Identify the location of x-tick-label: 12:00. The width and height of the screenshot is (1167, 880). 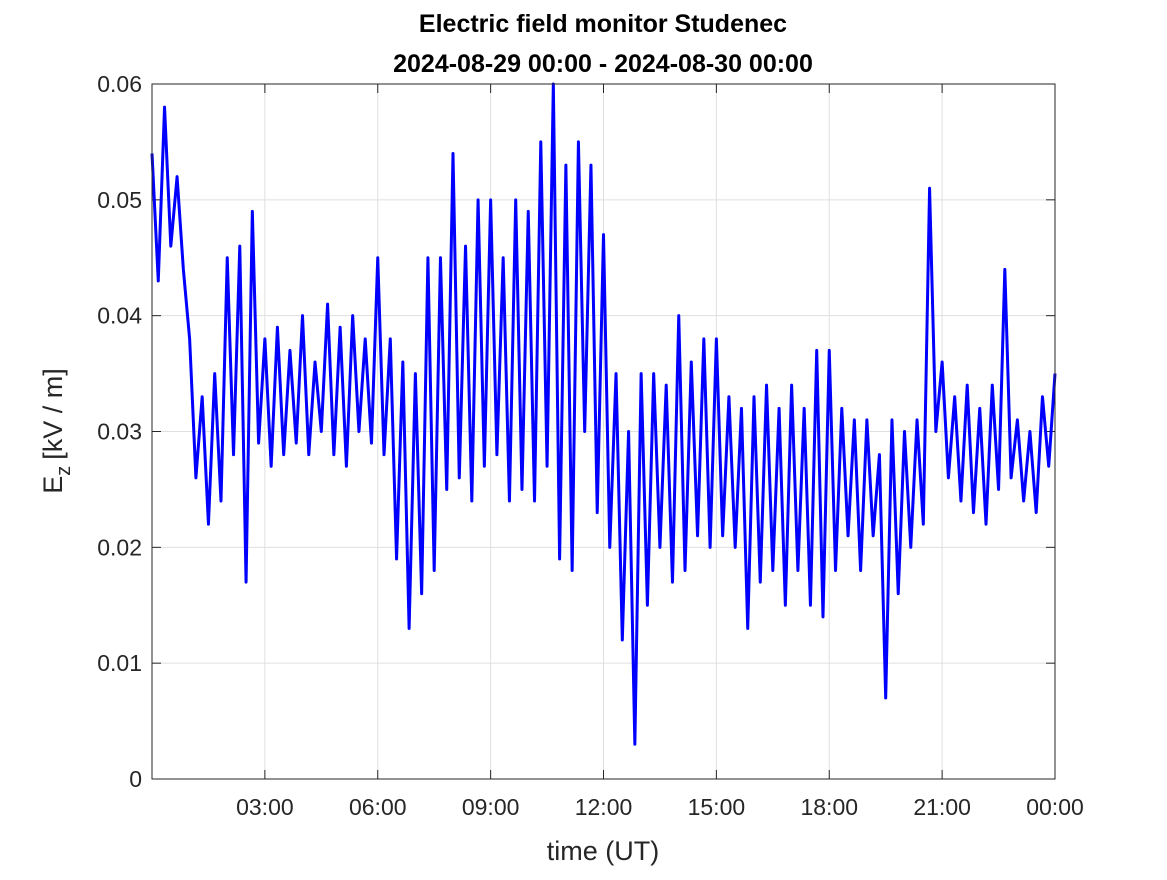
(604, 807).